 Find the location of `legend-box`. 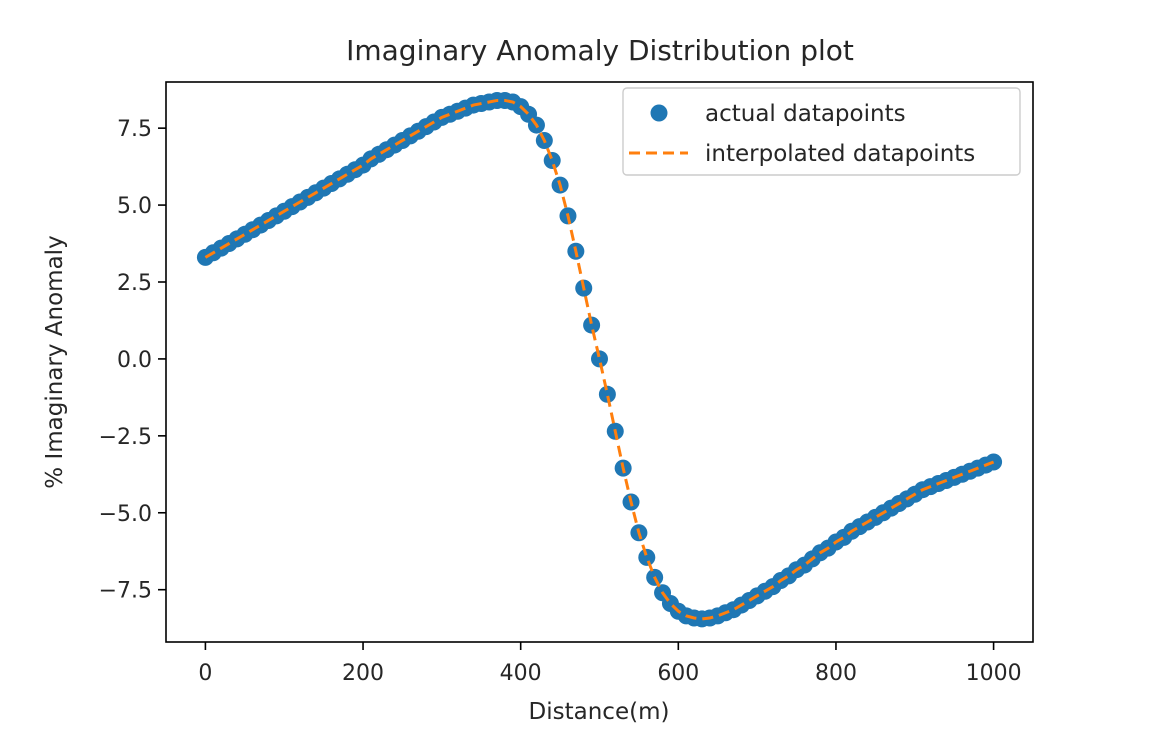

legend-box is located at coordinates (821, 131).